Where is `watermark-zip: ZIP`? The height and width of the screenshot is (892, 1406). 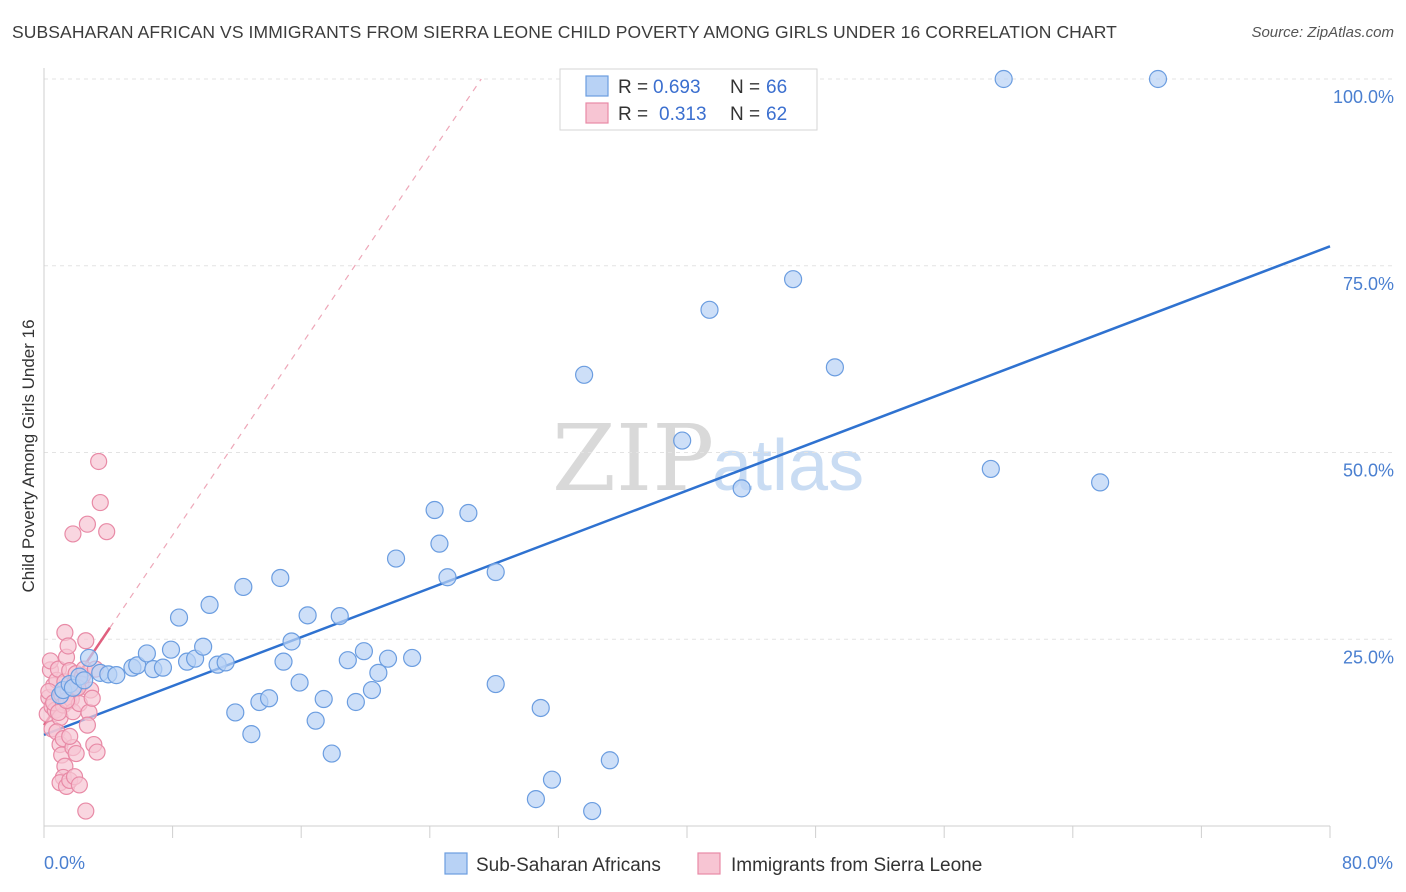
watermark-zip: ZIP is located at coordinates (633, 458).